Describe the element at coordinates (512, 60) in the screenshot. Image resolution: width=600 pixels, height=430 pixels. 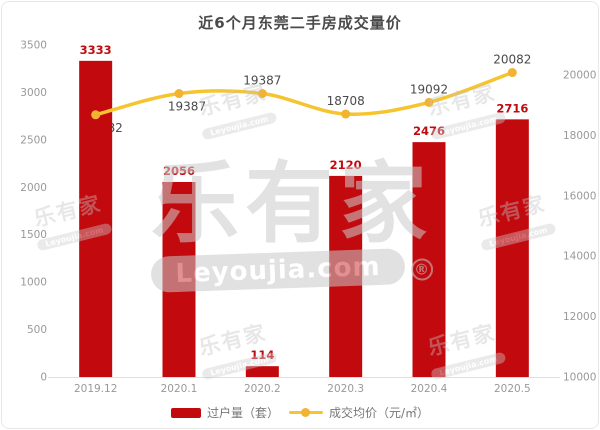
I see `price-value-label: 20082` at that location.